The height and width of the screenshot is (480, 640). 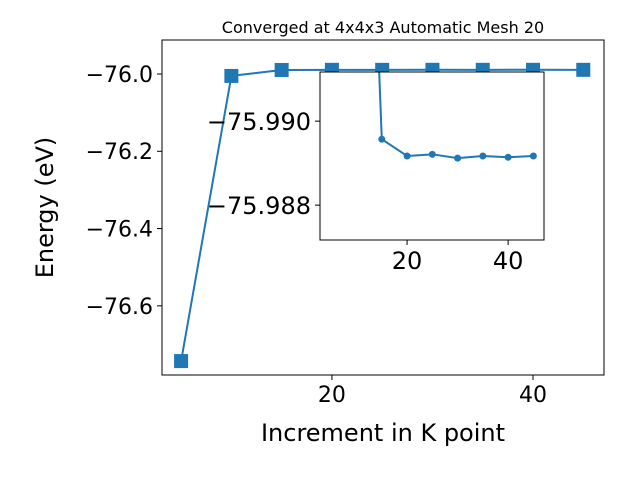 What do you see at coordinates (383, 27) in the screenshot?
I see `chart-title: Converged at 4x4x3 Automatic Mesh 20` at bounding box center [383, 27].